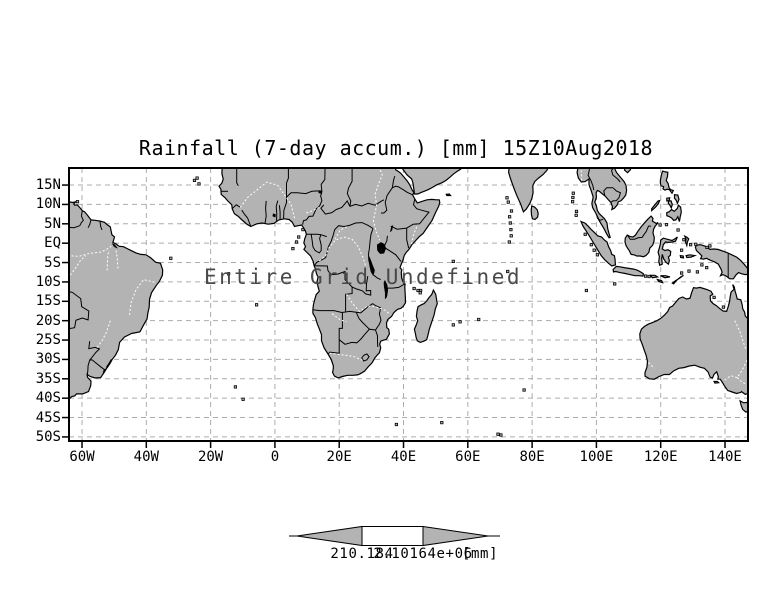 This screenshot has height=612, width=784. Describe the element at coordinates (48, 301) in the screenshot. I see `y-tick-label: 15S` at that location.